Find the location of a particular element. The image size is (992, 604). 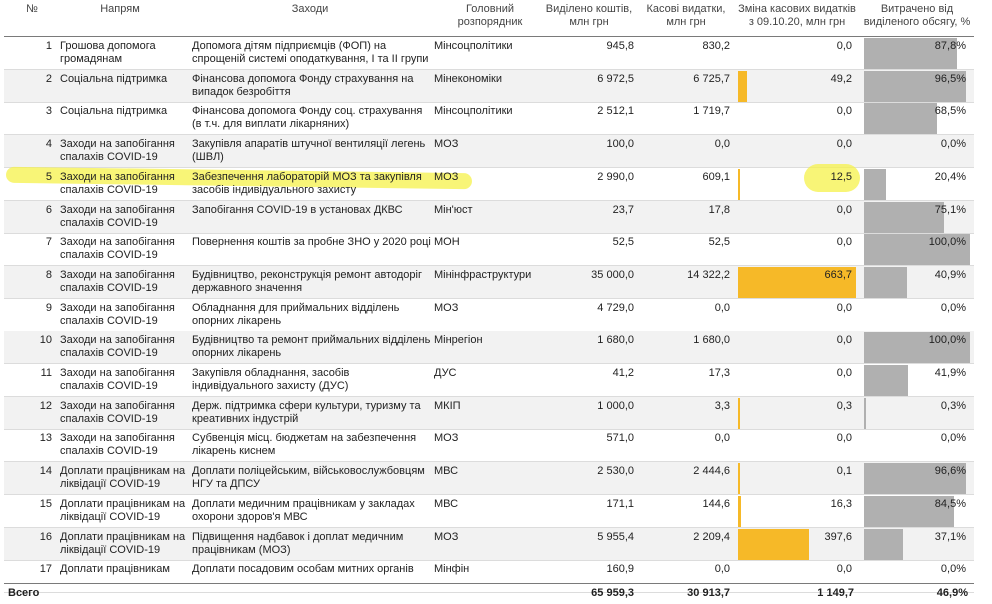

row-manager: Мінфін is located at coordinates (452, 569).